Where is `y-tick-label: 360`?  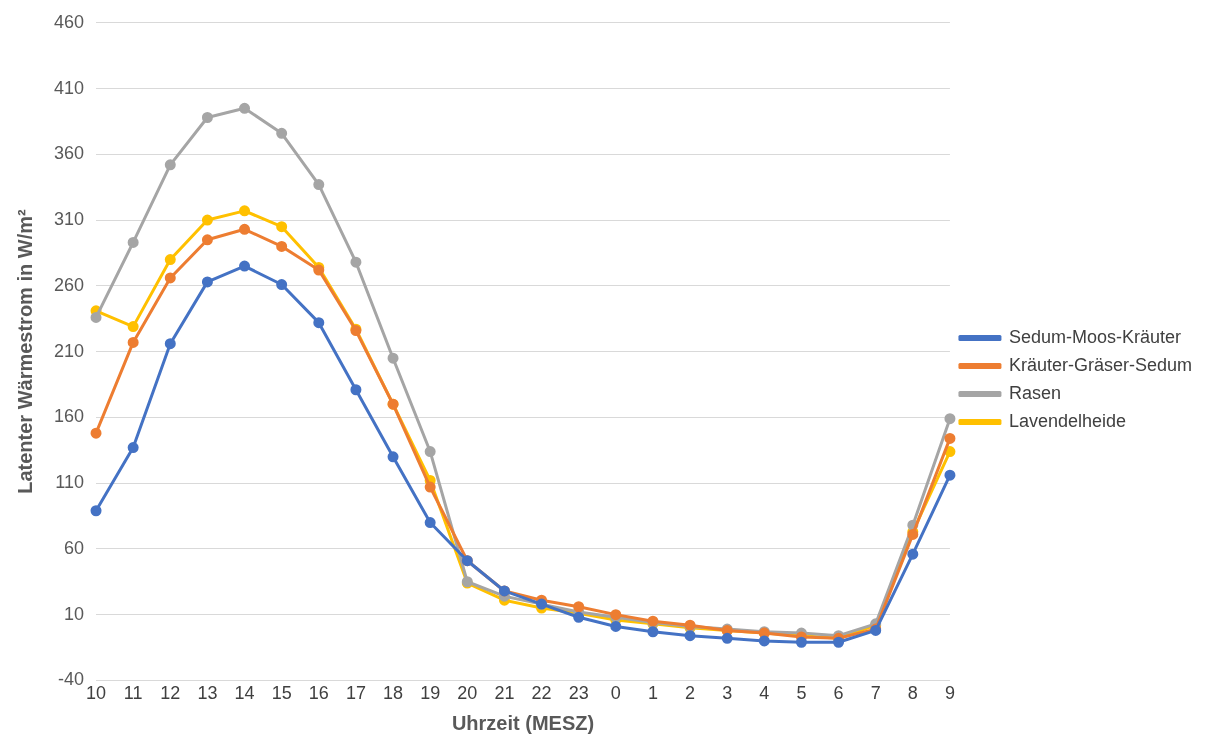 y-tick-label: 360 is located at coordinates (69, 153).